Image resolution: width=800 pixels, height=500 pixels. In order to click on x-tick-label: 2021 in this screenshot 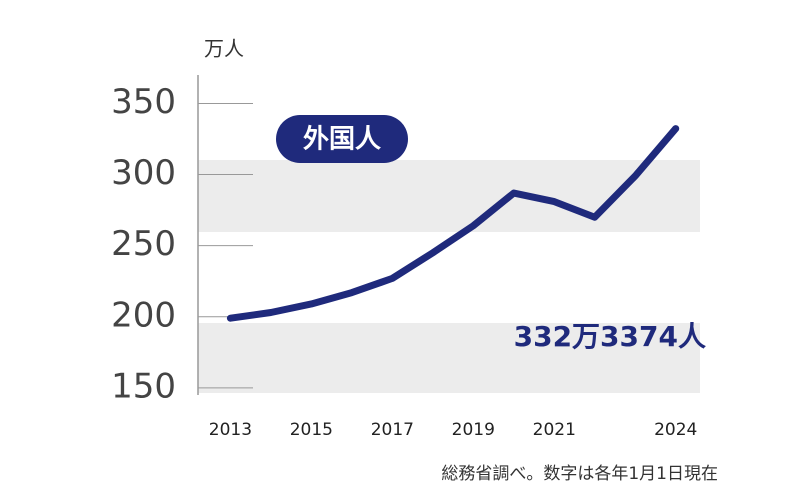, I will do `click(554, 430)`.